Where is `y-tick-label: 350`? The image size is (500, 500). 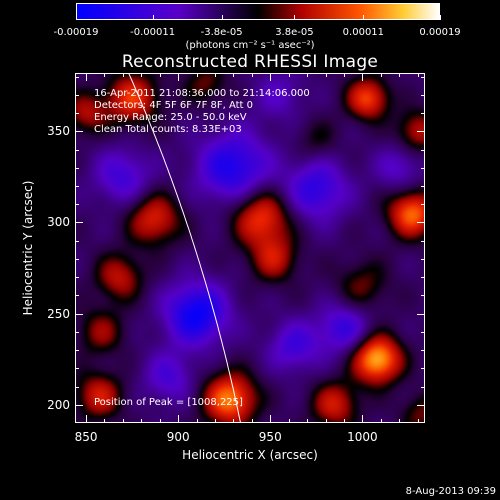
y-tick-label: 350 is located at coordinates (58, 131).